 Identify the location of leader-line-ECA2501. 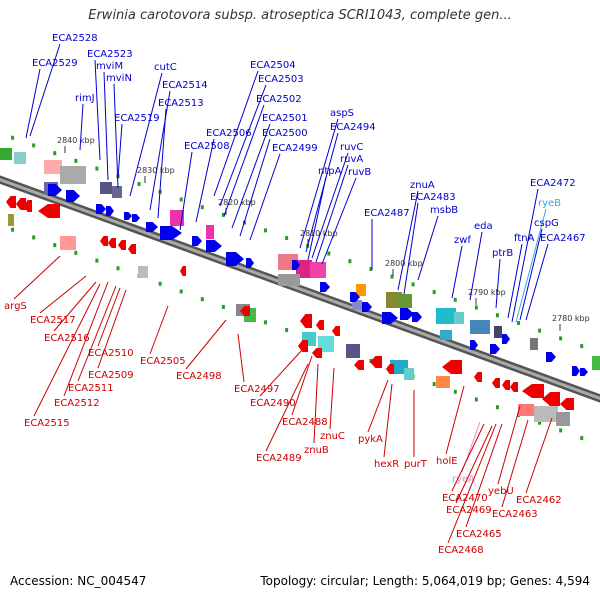
(251, 176).